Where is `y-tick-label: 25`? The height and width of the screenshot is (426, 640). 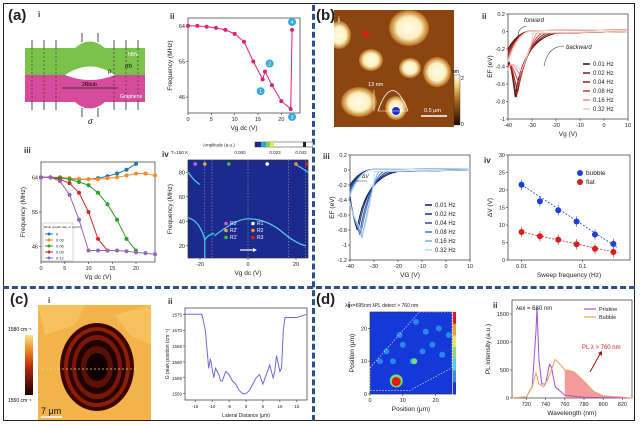 y-tick-label: 25 is located at coordinates (502, 174).